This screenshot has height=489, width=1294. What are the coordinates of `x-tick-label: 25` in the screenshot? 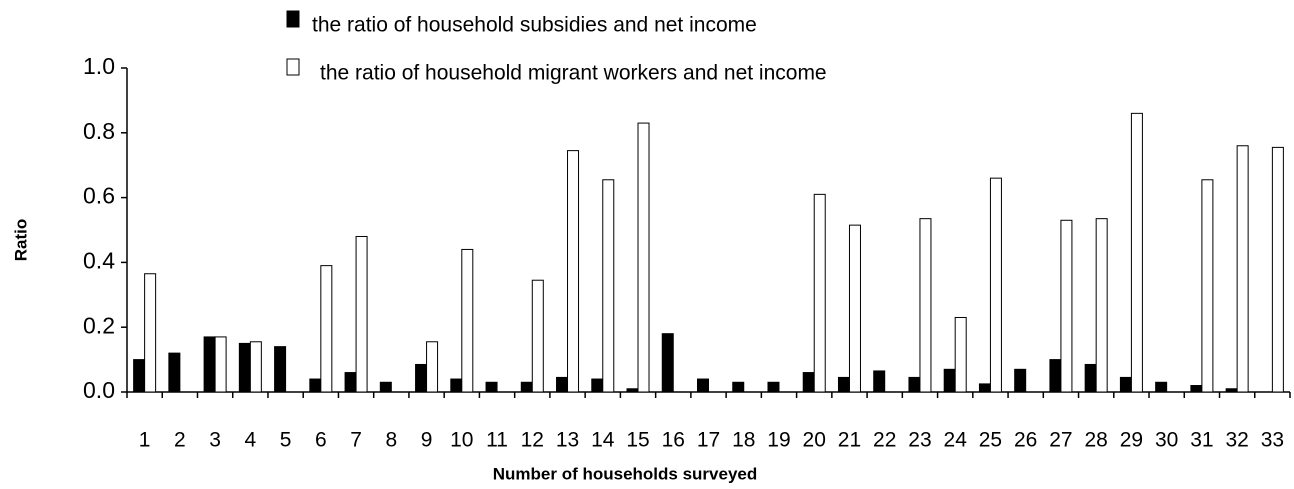 It's located at (990, 440).